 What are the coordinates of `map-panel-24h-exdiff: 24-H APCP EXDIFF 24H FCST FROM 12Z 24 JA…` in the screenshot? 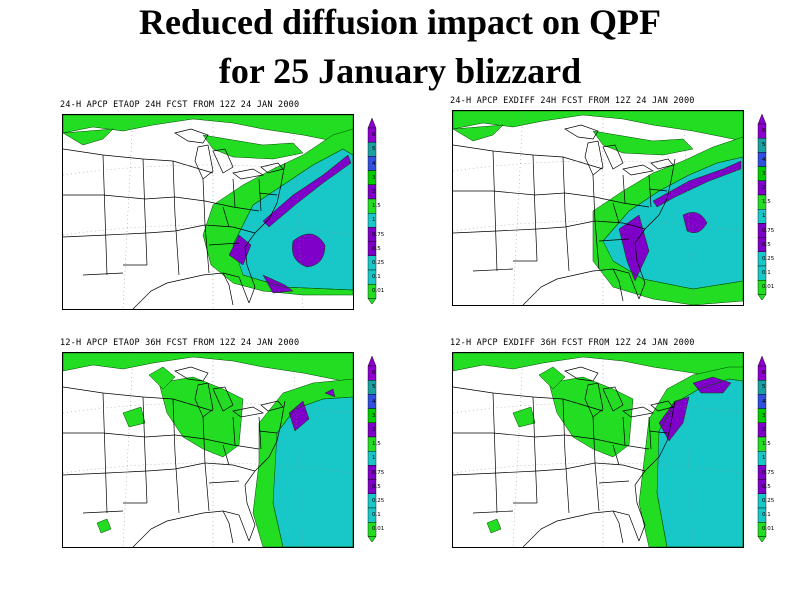 It's located at (612, 201).